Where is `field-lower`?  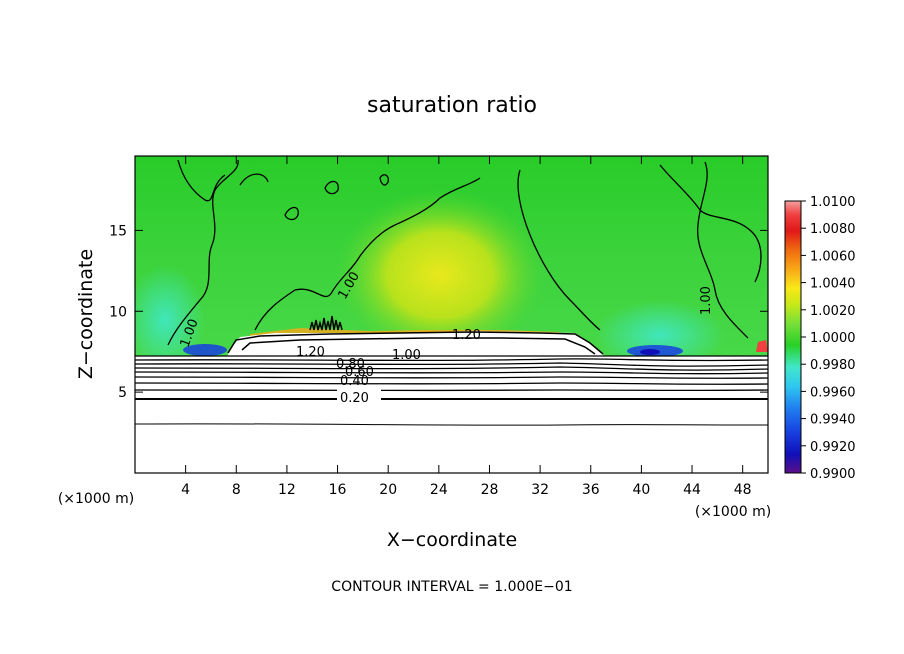 field-lower is located at coordinates (451, 414).